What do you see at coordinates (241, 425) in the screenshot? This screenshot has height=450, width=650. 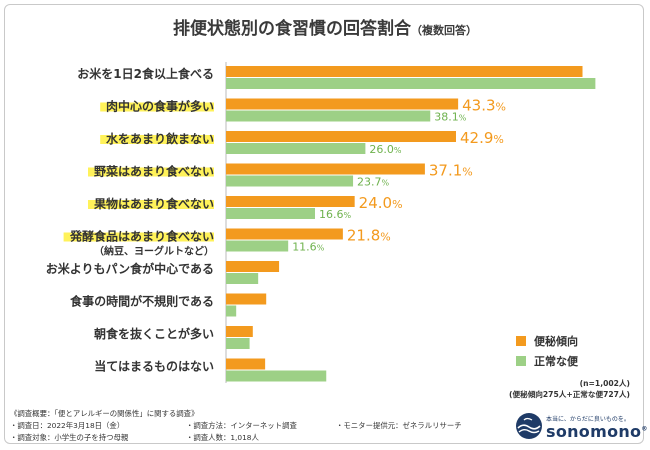 I see `survey-method: ・調査方法：インターネット調査` at bounding box center [241, 425].